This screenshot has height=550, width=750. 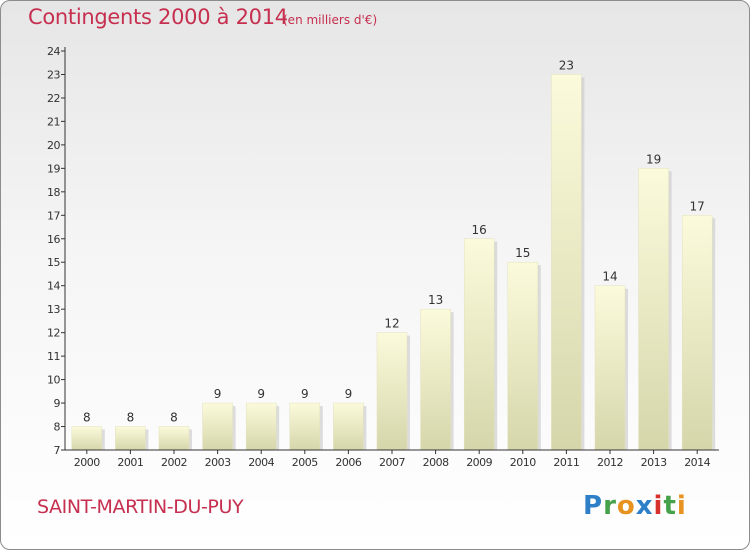 I want to click on x-tick-label: 2000, so click(x=87, y=462).